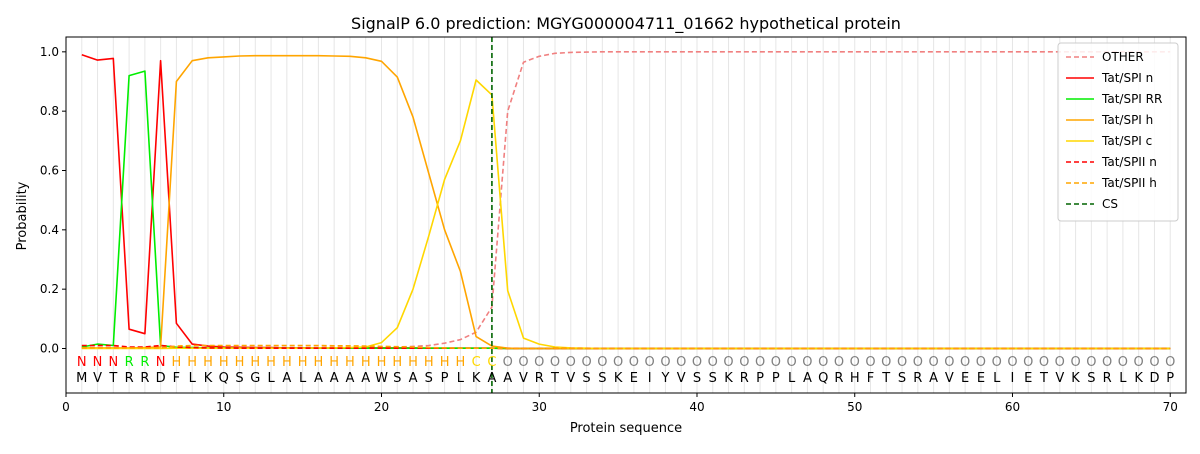  Describe the element at coordinates (1154, 378) in the screenshot. I see `residue-label: D` at that location.